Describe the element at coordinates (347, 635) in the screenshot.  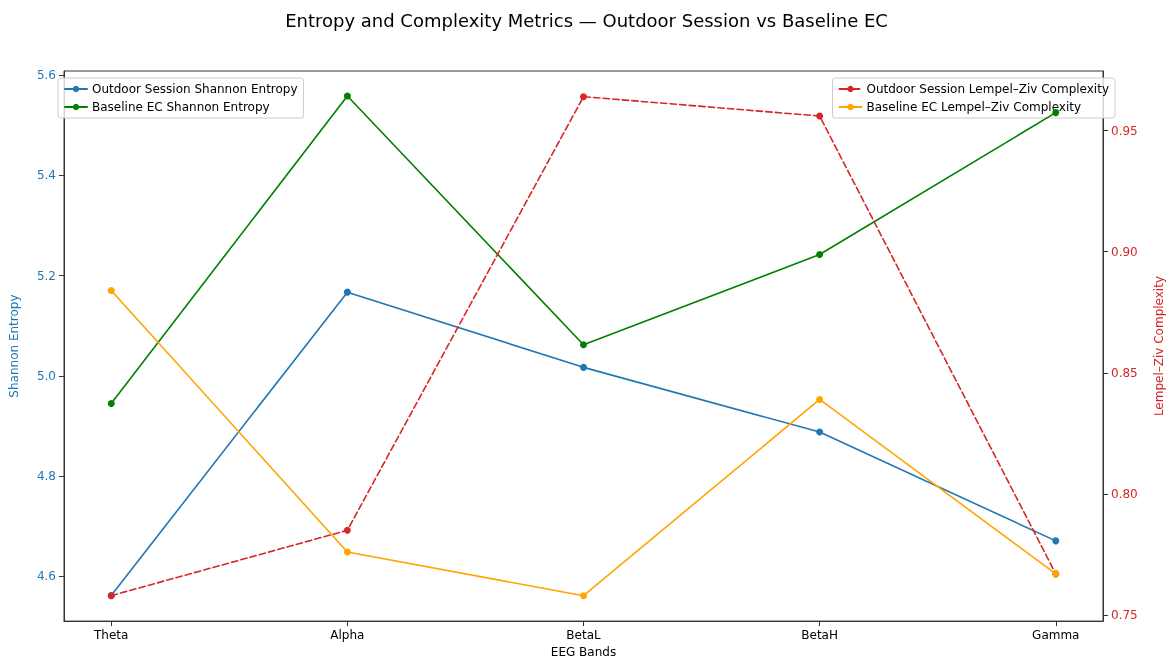
I see `x-tick-label: Alpha` at that location.